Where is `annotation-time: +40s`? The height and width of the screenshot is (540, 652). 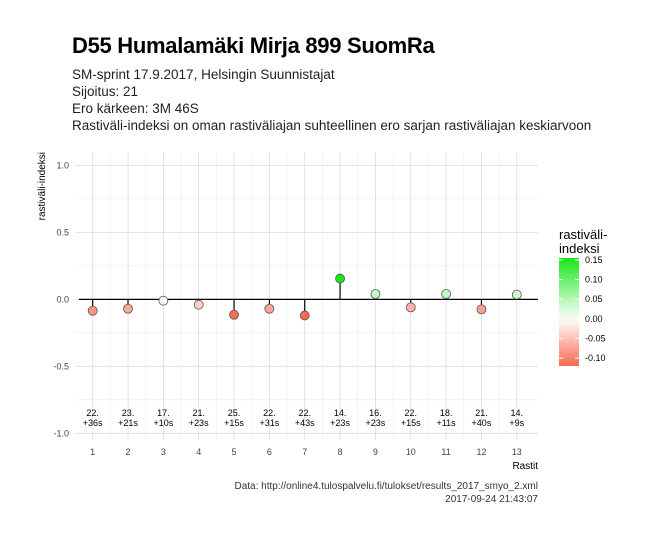
annotation-time: +40s is located at coordinates (482, 423).